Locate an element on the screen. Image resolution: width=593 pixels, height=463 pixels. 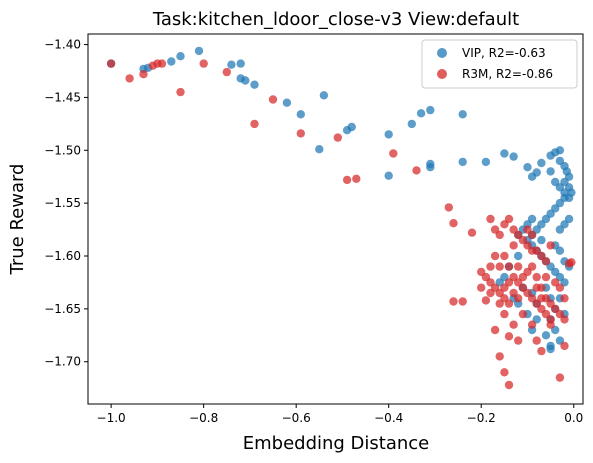
chart-title: Task:kitchen_ldoor_close-v3 View:default is located at coordinates (335, 19).